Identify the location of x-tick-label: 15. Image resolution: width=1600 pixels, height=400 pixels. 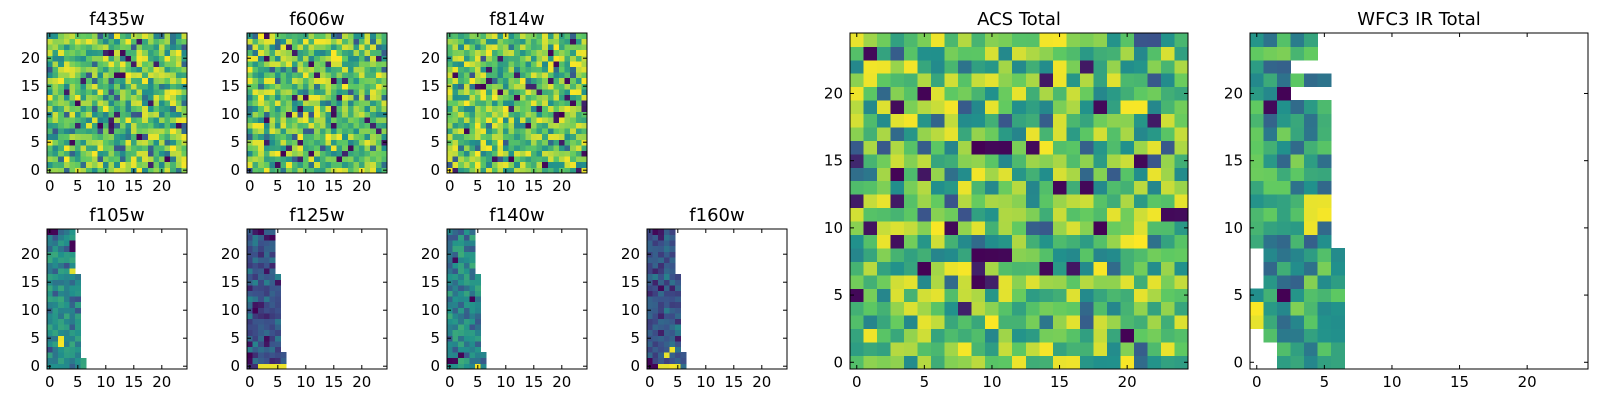
(133, 382).